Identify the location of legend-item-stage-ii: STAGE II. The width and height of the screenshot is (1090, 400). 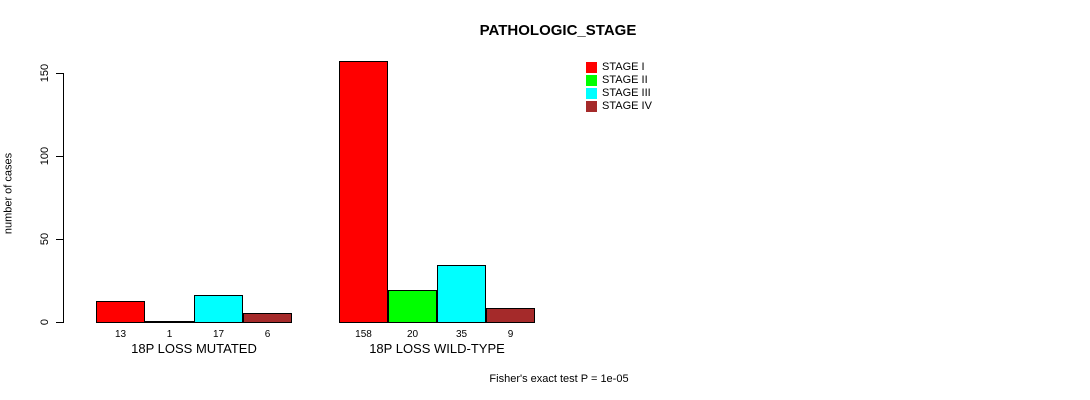
(619, 80).